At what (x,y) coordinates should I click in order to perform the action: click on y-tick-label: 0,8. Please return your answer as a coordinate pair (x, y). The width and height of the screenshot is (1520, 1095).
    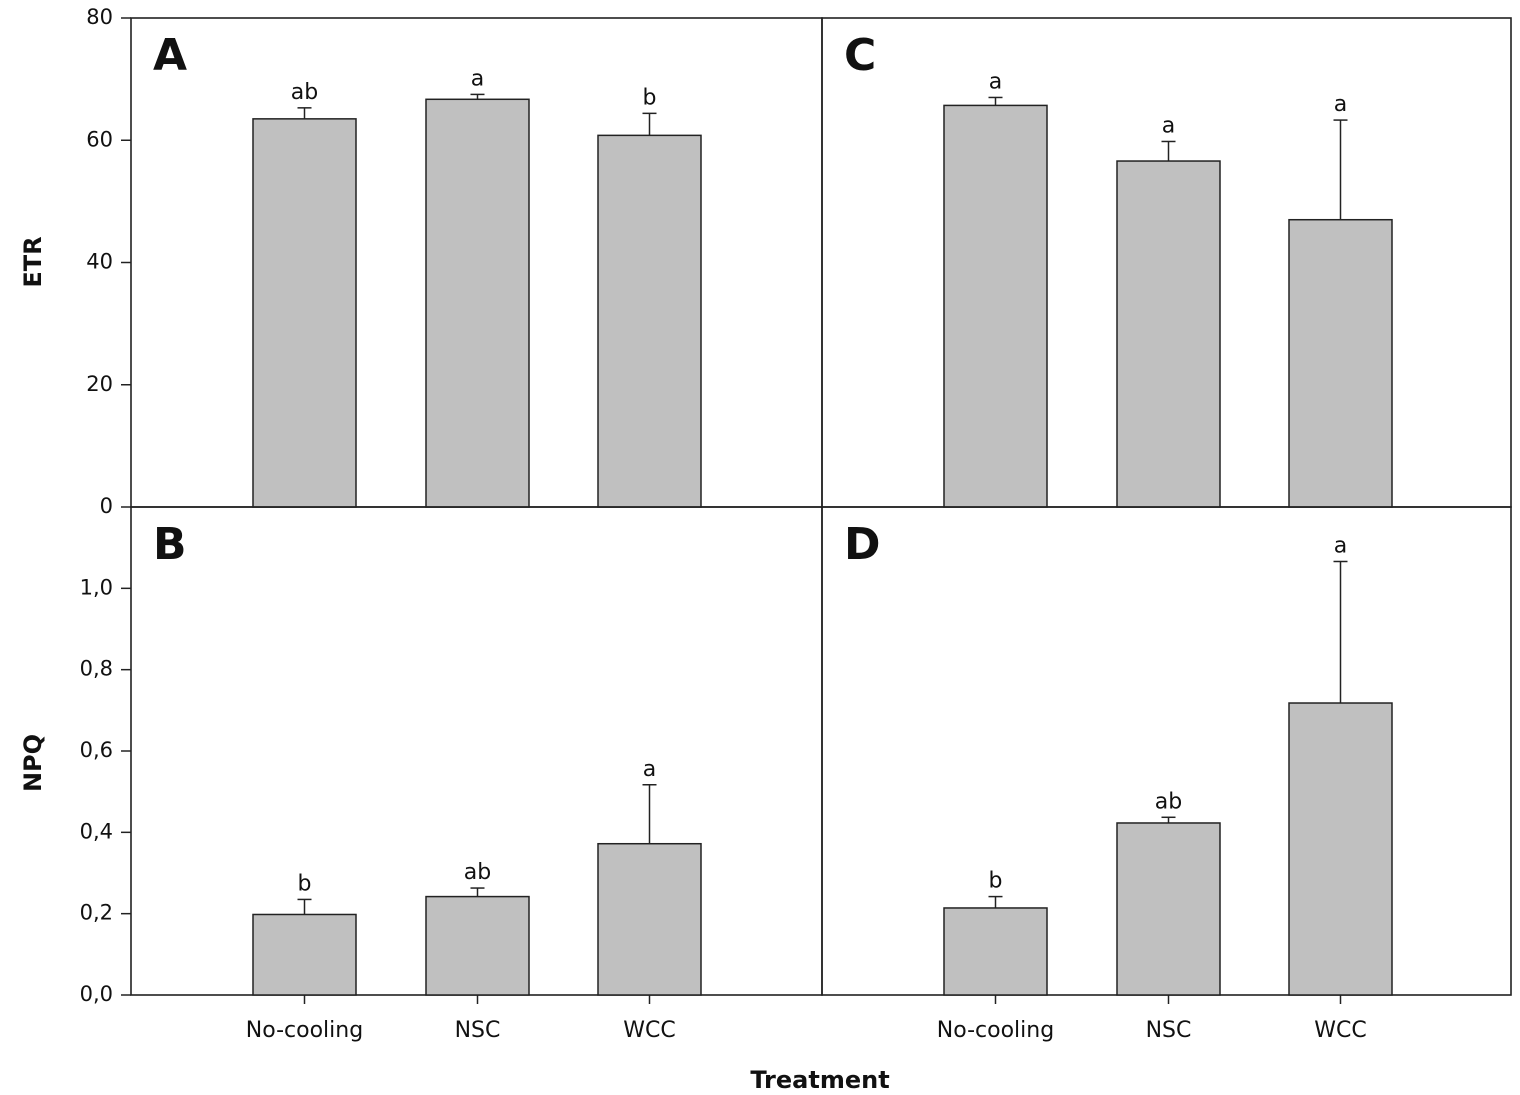
    Looking at the image, I should click on (96, 669).